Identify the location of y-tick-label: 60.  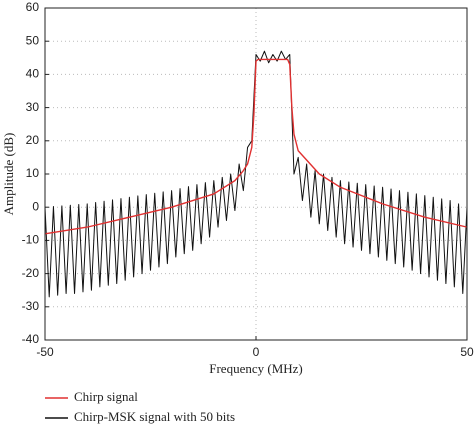
(33, 7).